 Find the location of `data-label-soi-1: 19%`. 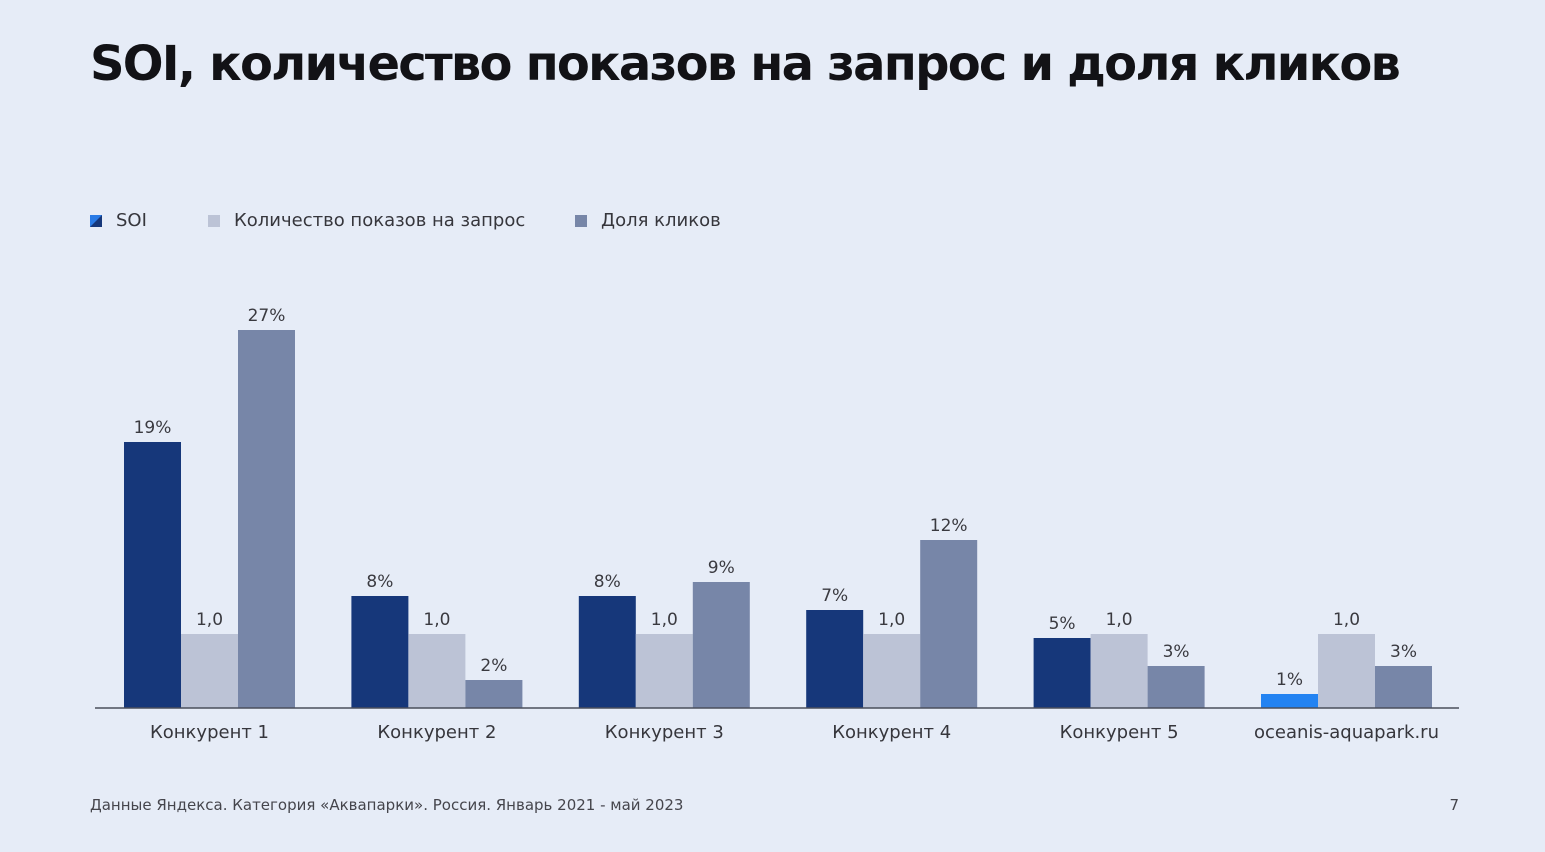

data-label-soi-1: 19% is located at coordinates (153, 428).